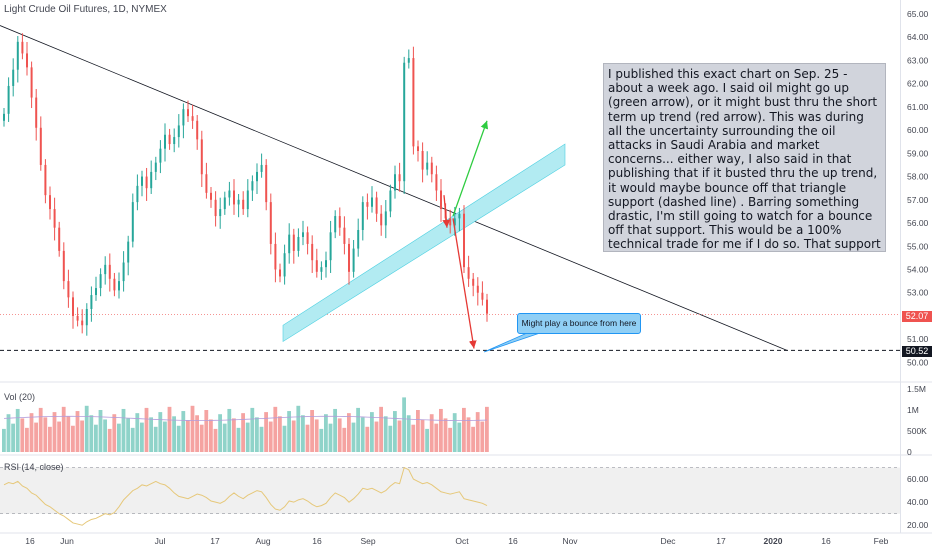 The image size is (932, 550). Describe the element at coordinates (918, 502) in the screenshot. I see `rsi-tick-label: 40.00` at that location.